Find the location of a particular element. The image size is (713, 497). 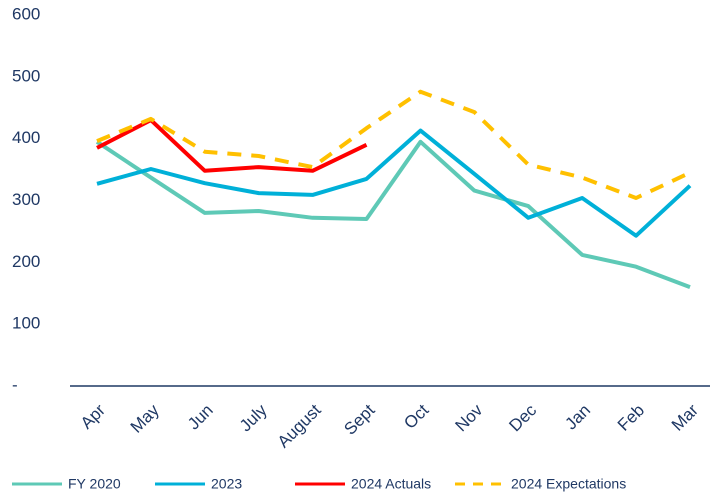

x-tick-label: Sept is located at coordinates (359, 419).